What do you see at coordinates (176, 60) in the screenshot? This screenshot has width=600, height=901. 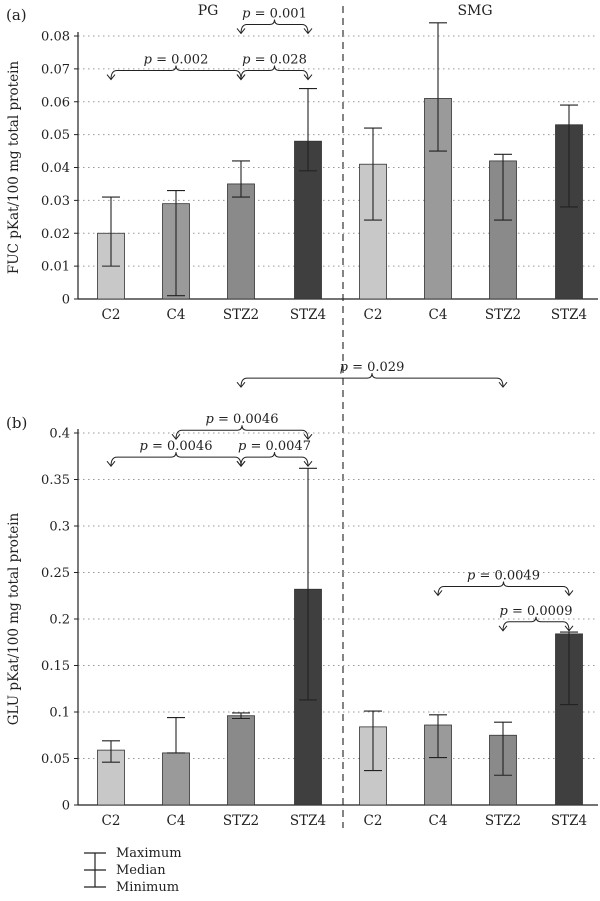 I see `fuc-p-value-label: p = 0.002` at bounding box center [176, 60].